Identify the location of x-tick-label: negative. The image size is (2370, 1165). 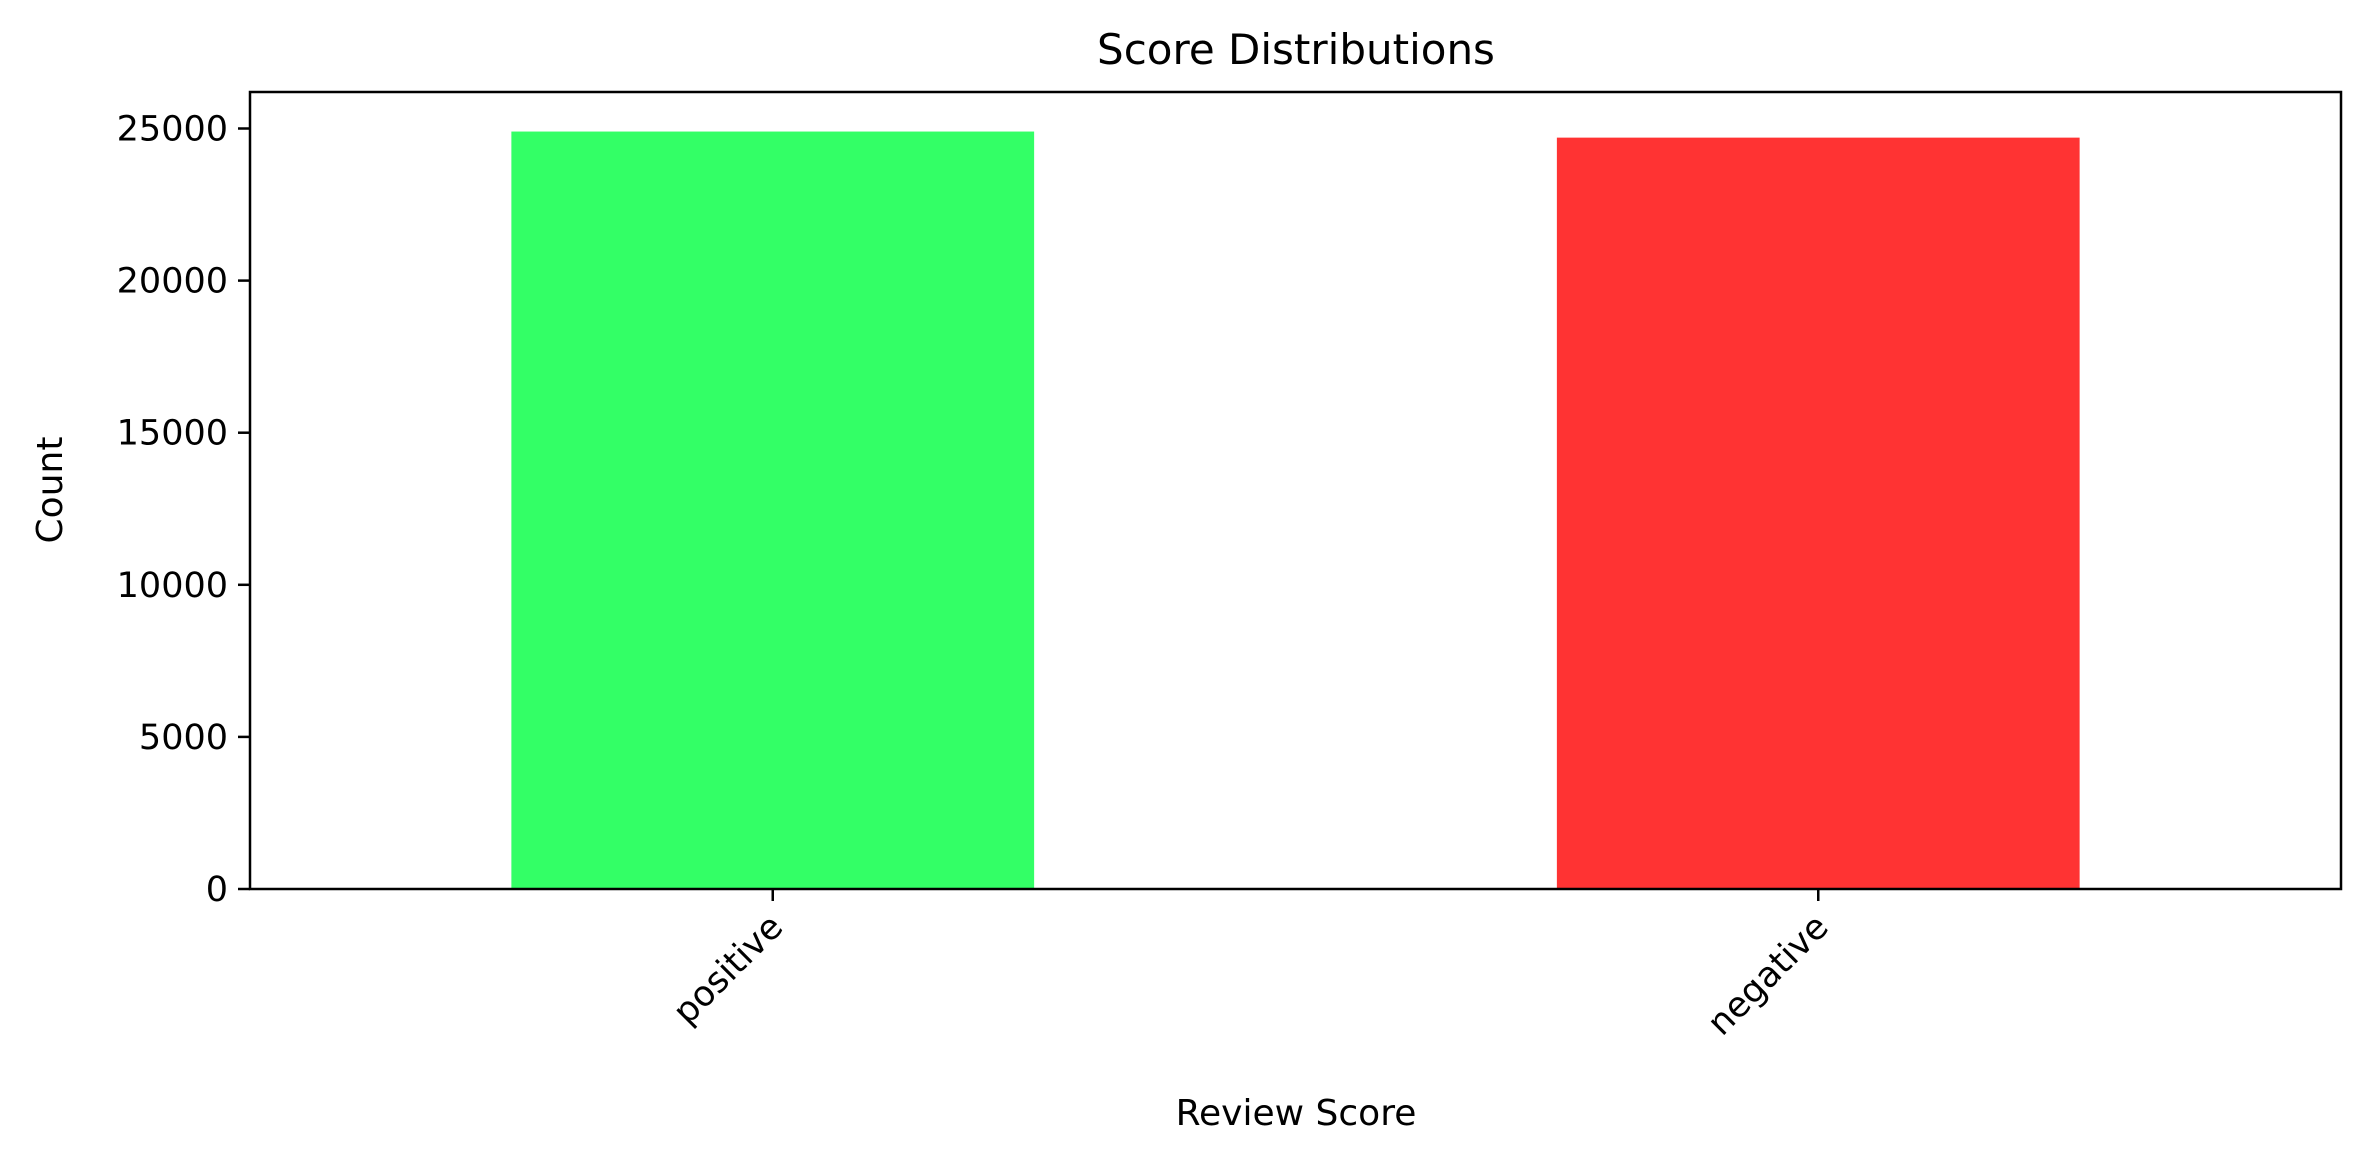
(1768, 975).